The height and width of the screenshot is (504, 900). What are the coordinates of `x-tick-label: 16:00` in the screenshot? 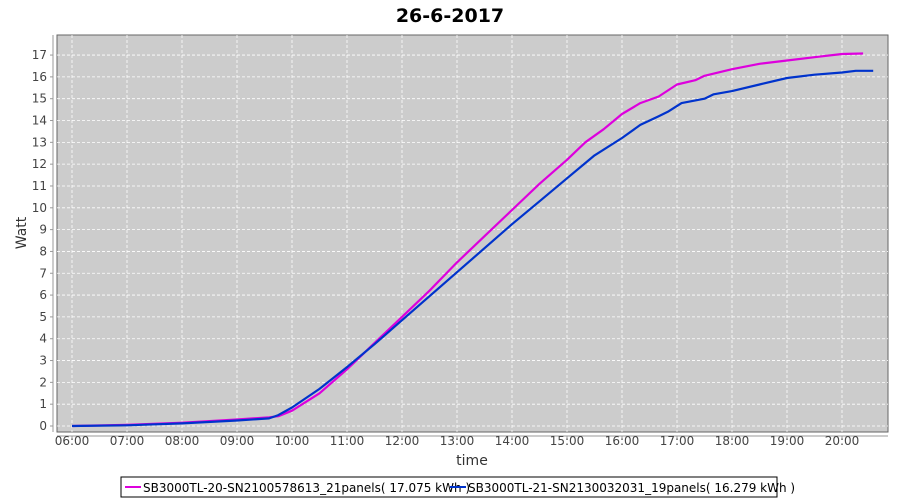 It's located at (622, 441).